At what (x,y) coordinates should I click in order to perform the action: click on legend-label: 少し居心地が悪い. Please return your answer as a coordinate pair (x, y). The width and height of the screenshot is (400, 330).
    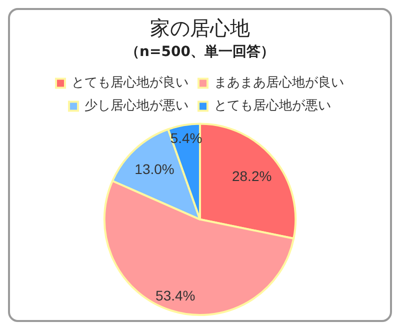
    Looking at the image, I should click on (136, 106).